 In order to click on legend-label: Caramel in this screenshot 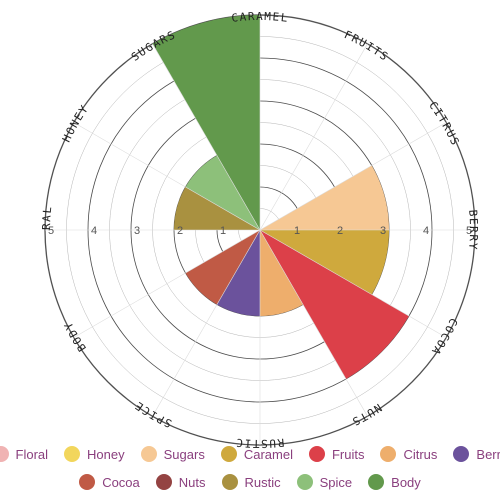, I will do `click(268, 454)`.